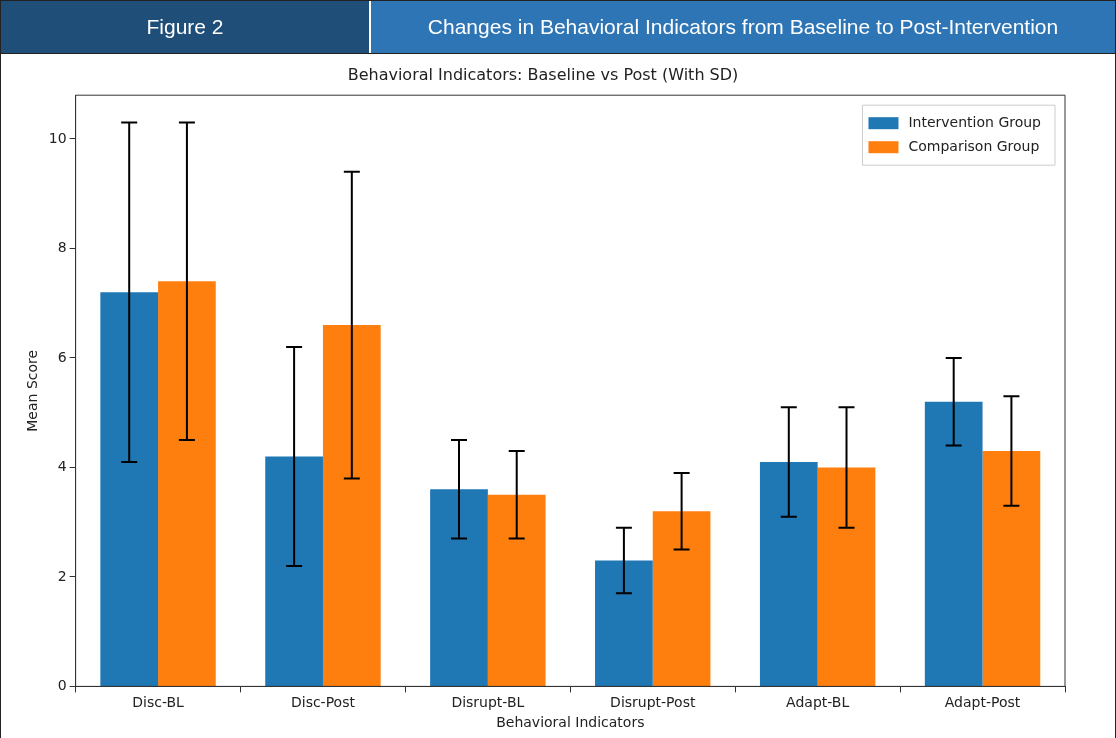 The image size is (1116, 738). What do you see at coordinates (186, 27) in the screenshot?
I see `caption: Figure 2` at bounding box center [186, 27].